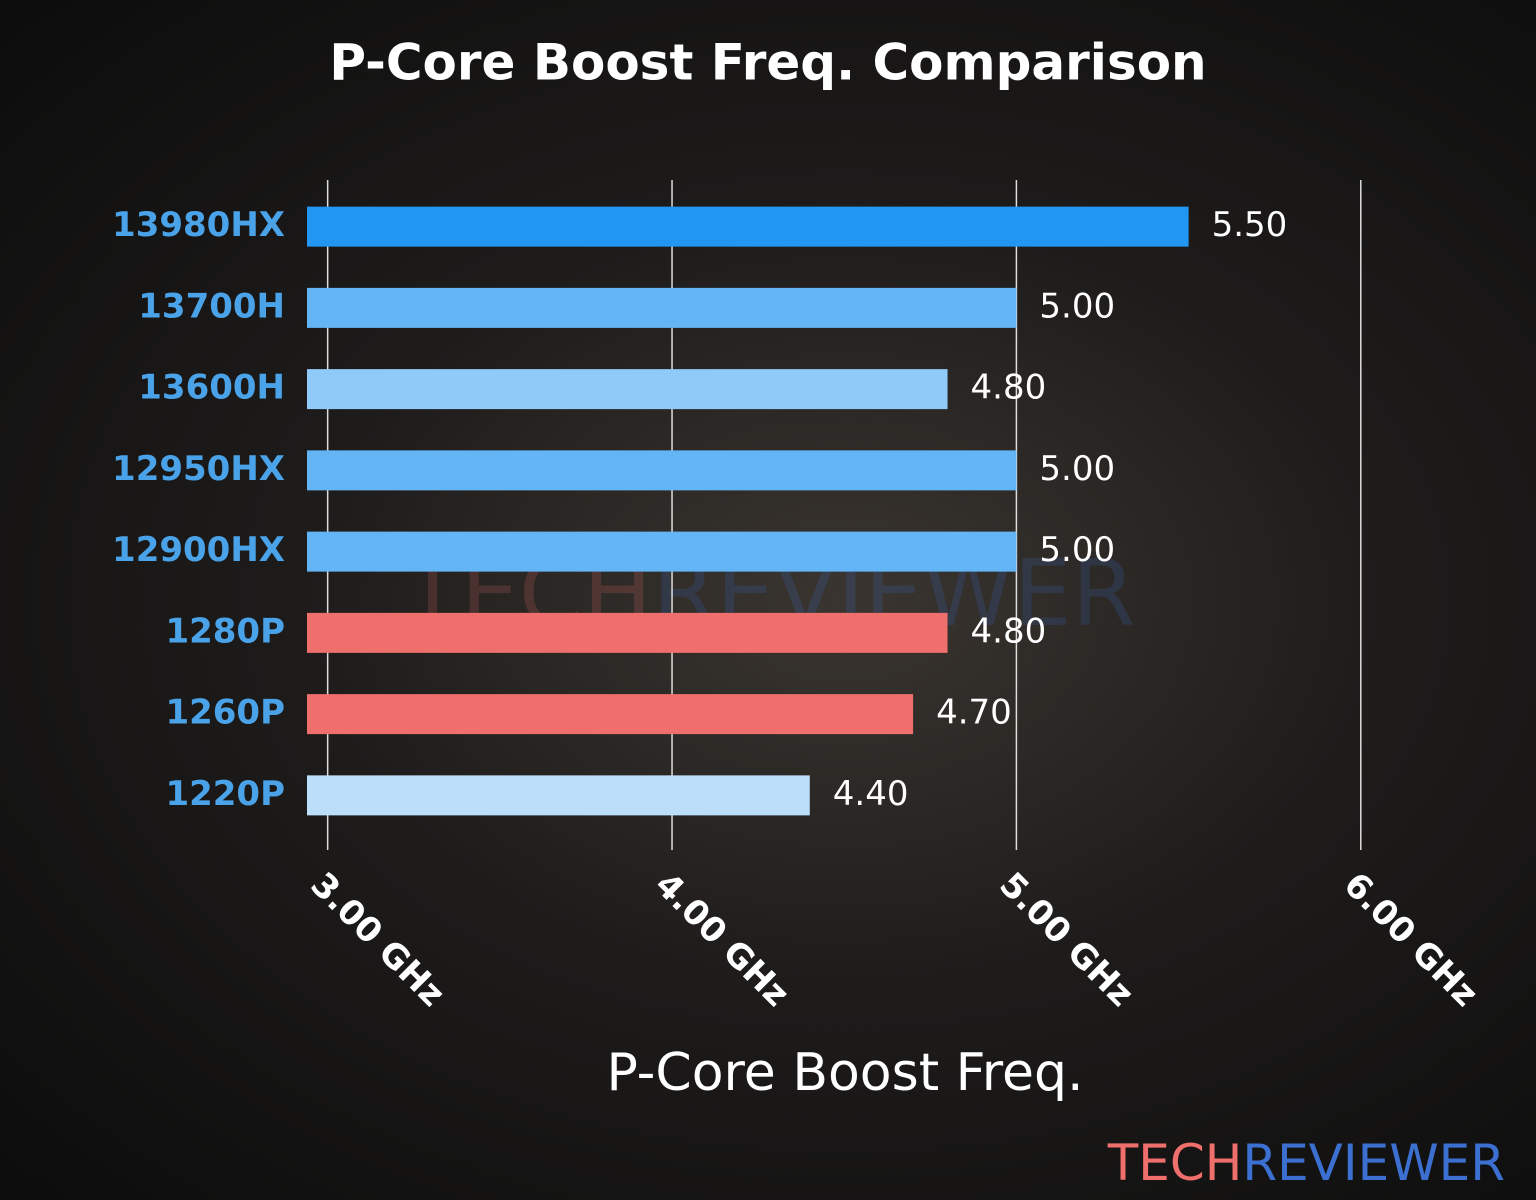 The width and height of the screenshot is (1536, 1200). What do you see at coordinates (1373, 1163) in the screenshot?
I see `logo-part: REVIEWER` at bounding box center [1373, 1163].